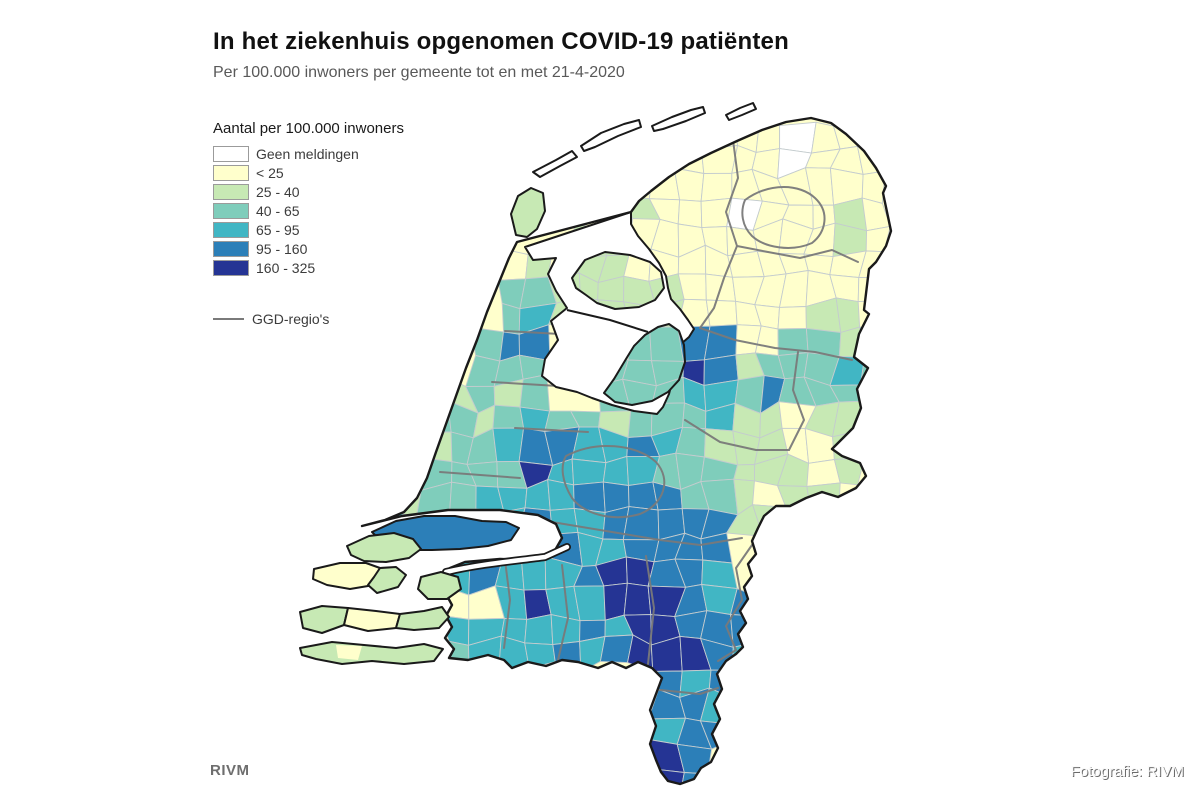  I want to click on ggd-legend-row: GGD-regio's, so click(308, 319).